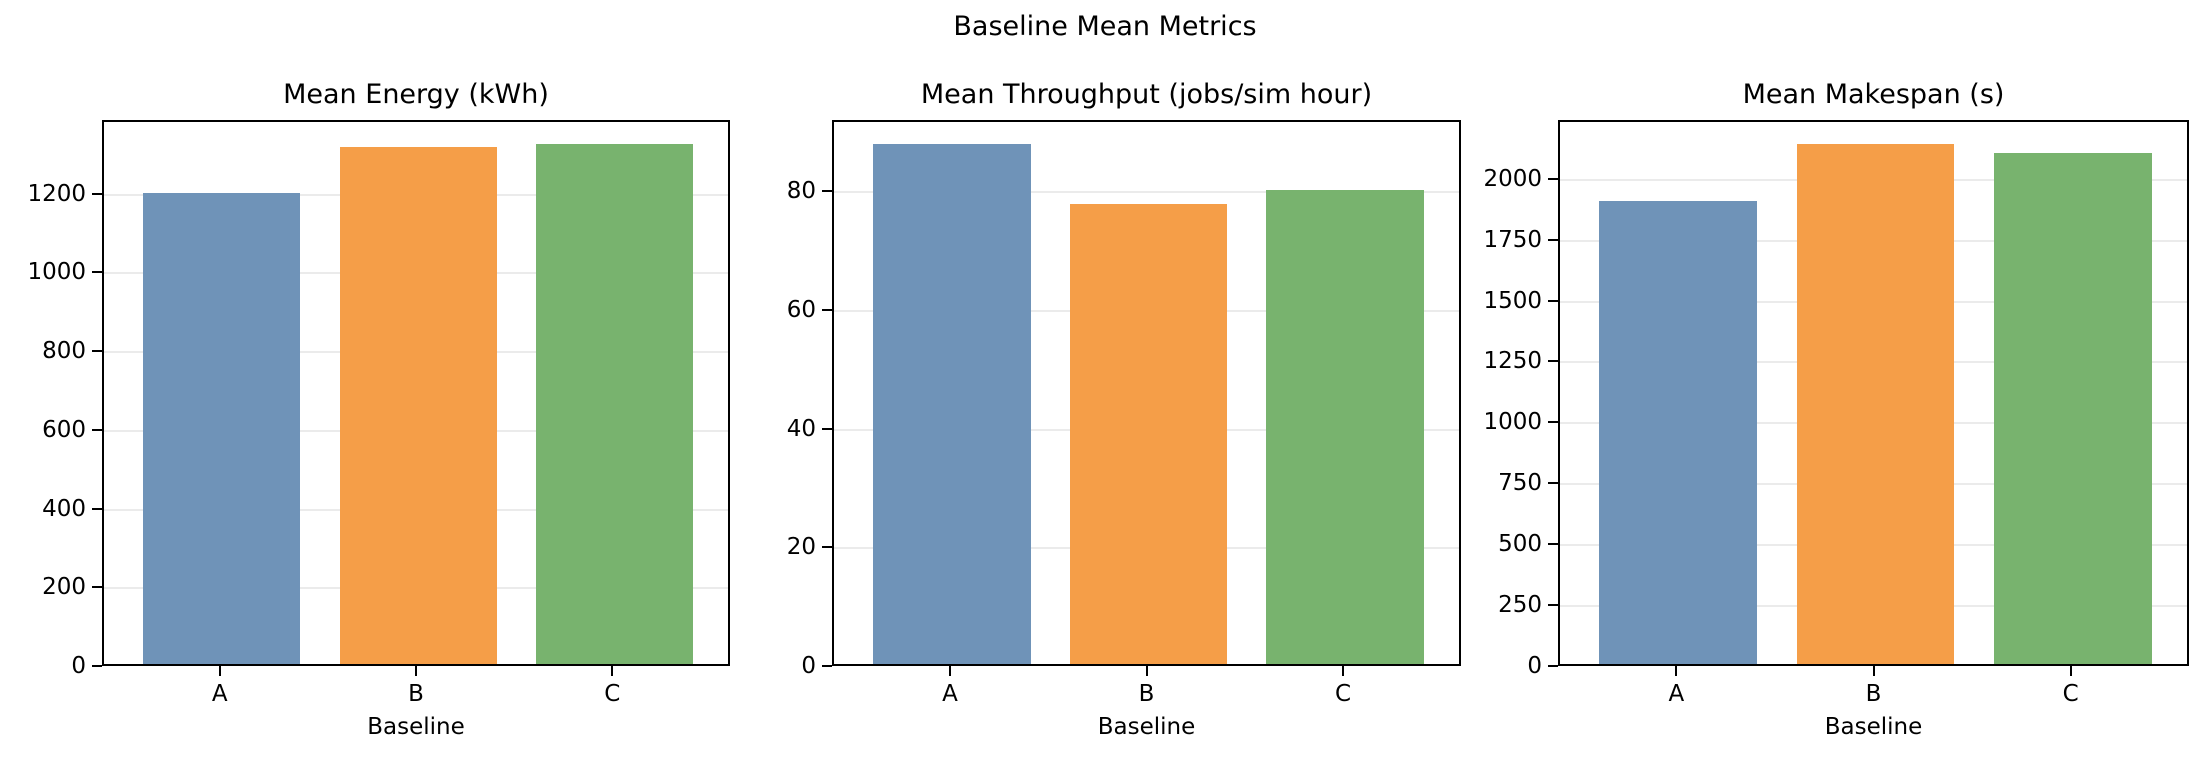 The width and height of the screenshot is (2210, 765). Describe the element at coordinates (1873, 727) in the screenshot. I see `makespan-x-axis-title: Baseline` at that location.